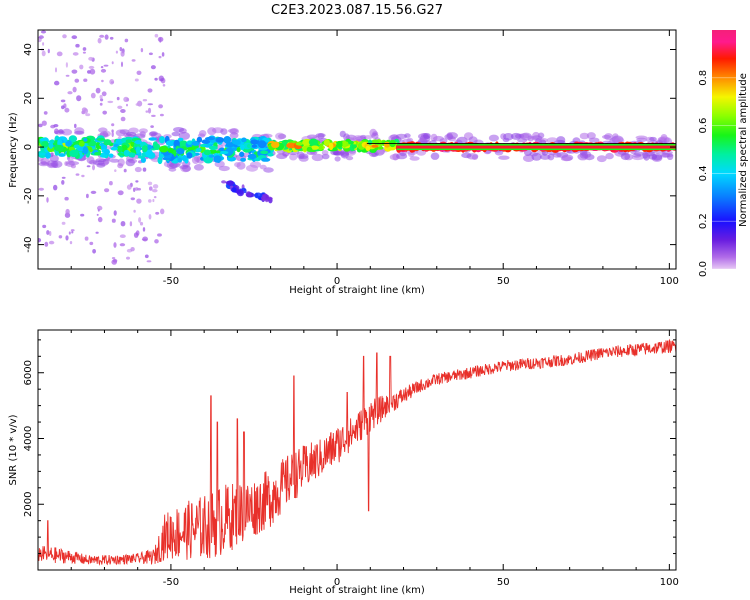  Describe the element at coordinates (724, 149) in the screenshot. I see `colorbar-gradient` at that location.